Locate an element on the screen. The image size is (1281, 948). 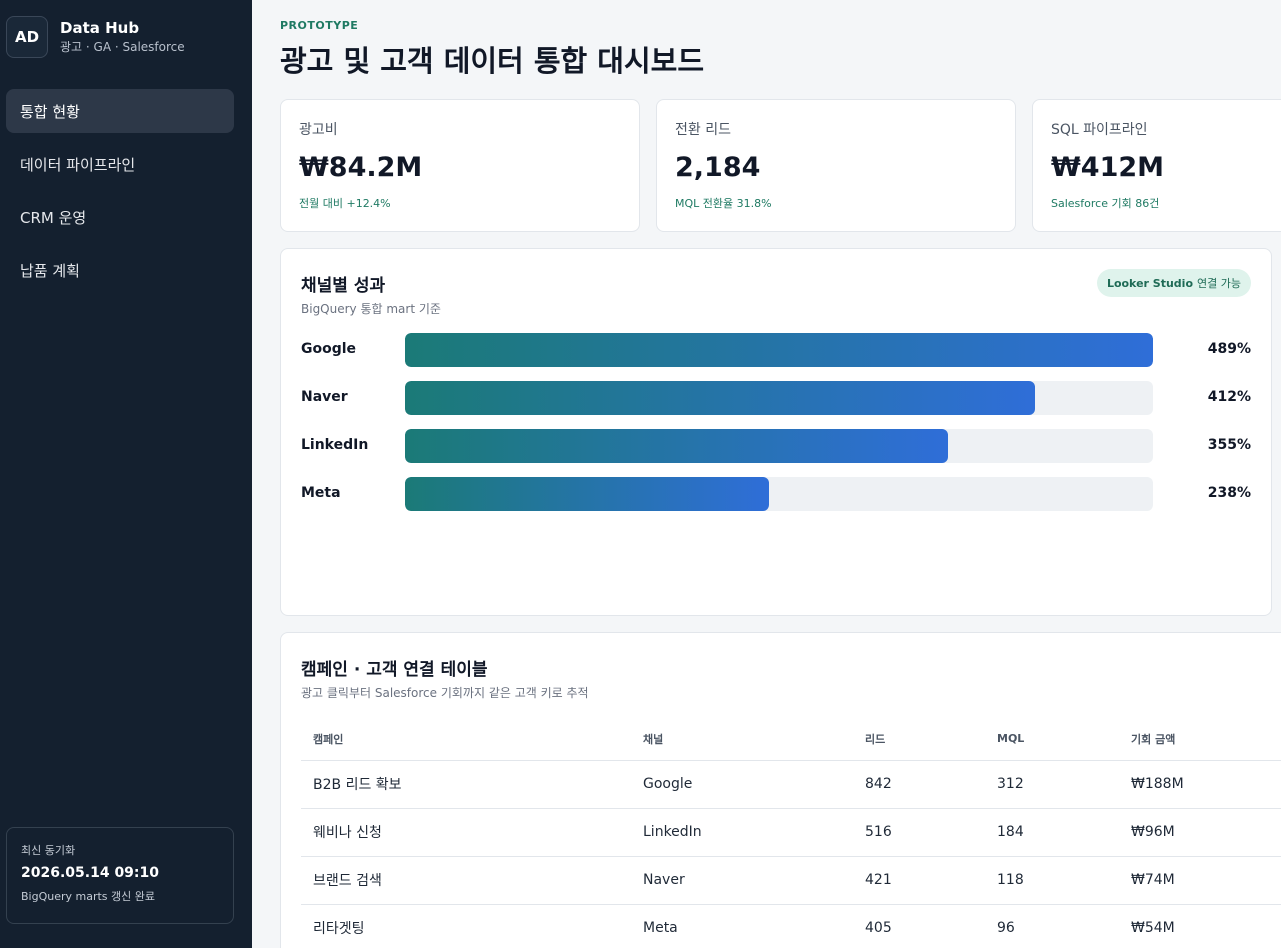
bar-row-linkedin: LinkedIn 355% is located at coordinates (776, 446).